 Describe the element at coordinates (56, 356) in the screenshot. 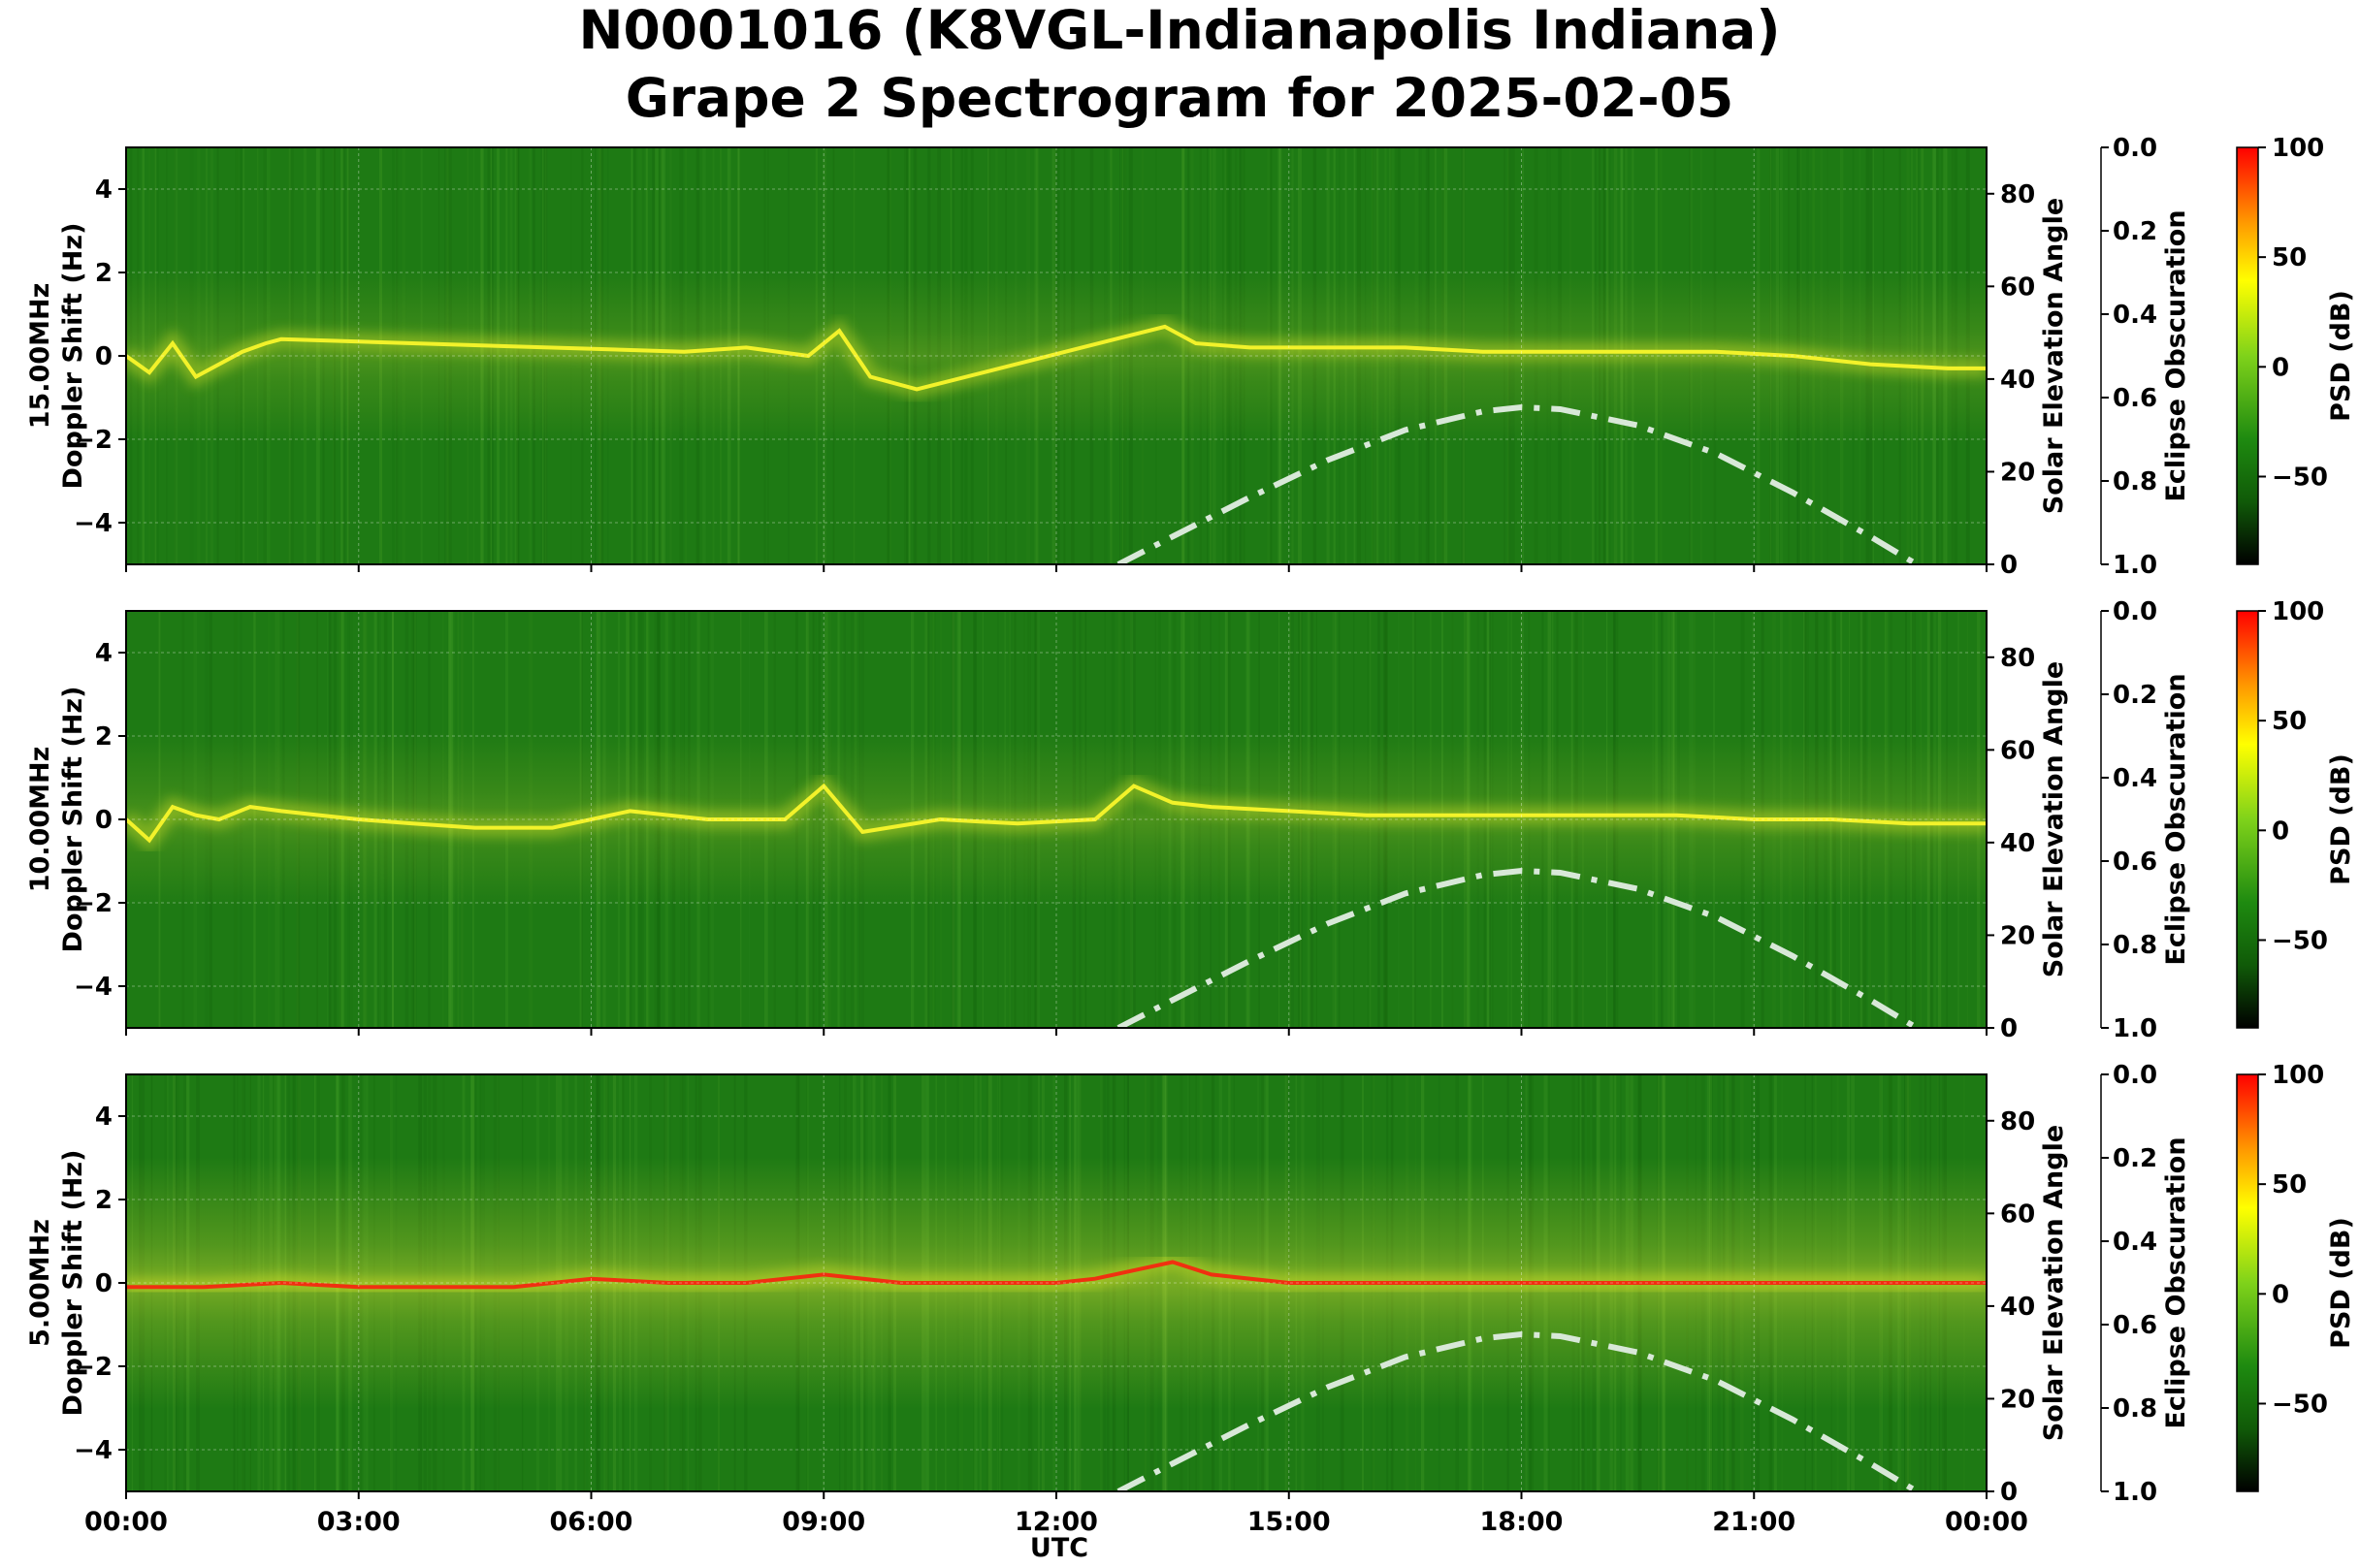

I see `y-axis-label: 15.00MHz Doppler Shift (Hz)` at that location.